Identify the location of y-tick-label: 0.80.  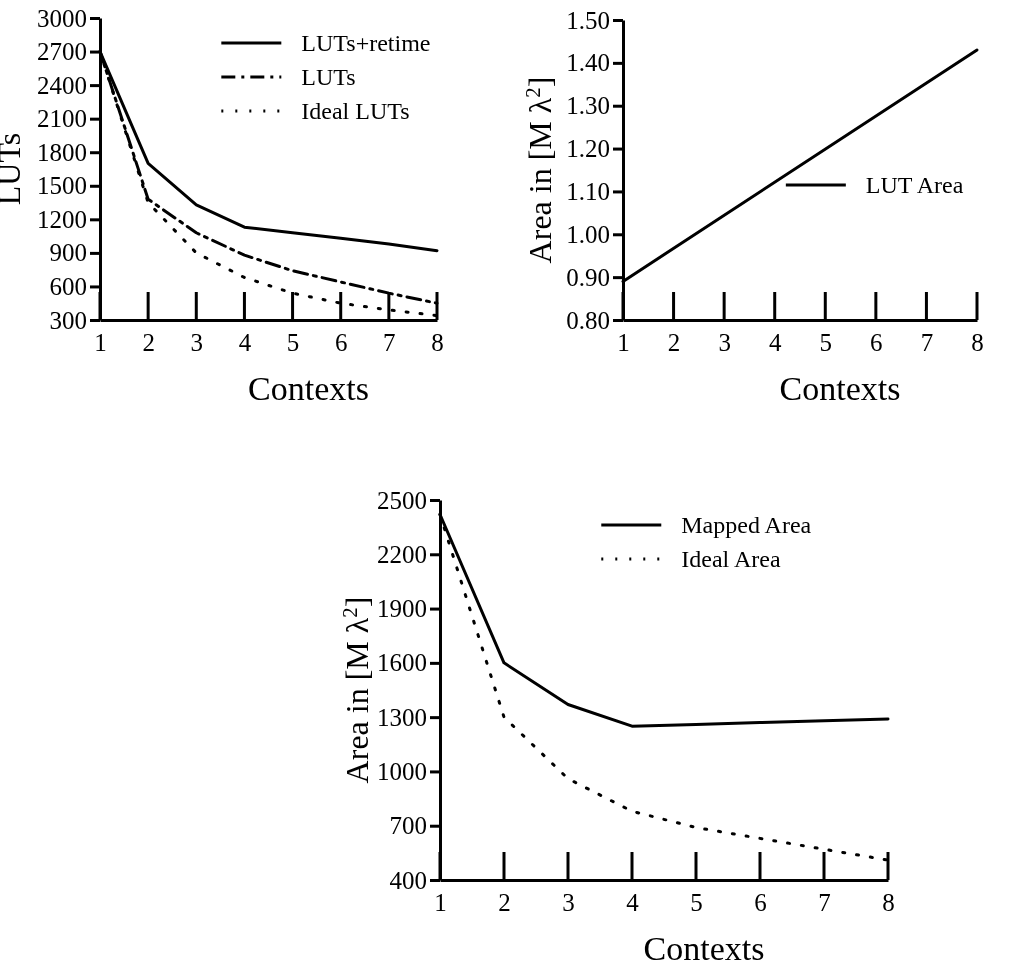
(588, 320).